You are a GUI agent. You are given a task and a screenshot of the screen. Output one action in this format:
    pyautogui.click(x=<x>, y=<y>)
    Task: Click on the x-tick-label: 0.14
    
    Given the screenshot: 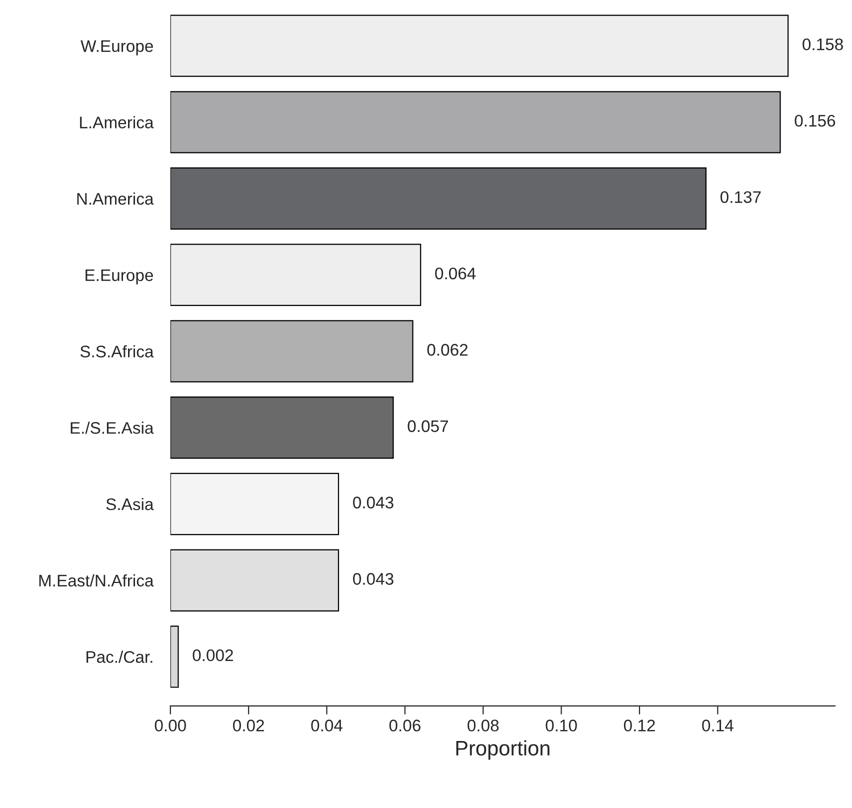 What is the action you would take?
    pyautogui.click(x=718, y=726)
    